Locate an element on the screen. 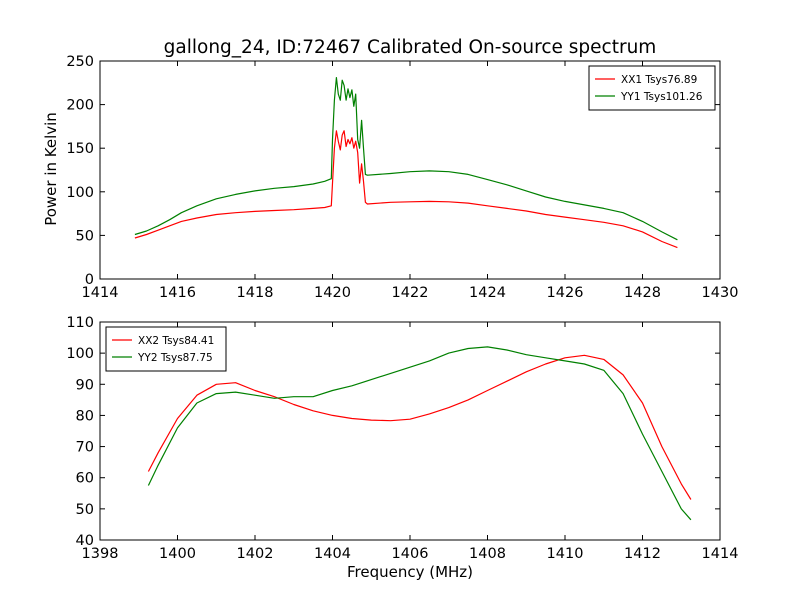 This screenshot has height=600, width=800. bottom-y-tick-label: 90 is located at coordinates (85, 385).